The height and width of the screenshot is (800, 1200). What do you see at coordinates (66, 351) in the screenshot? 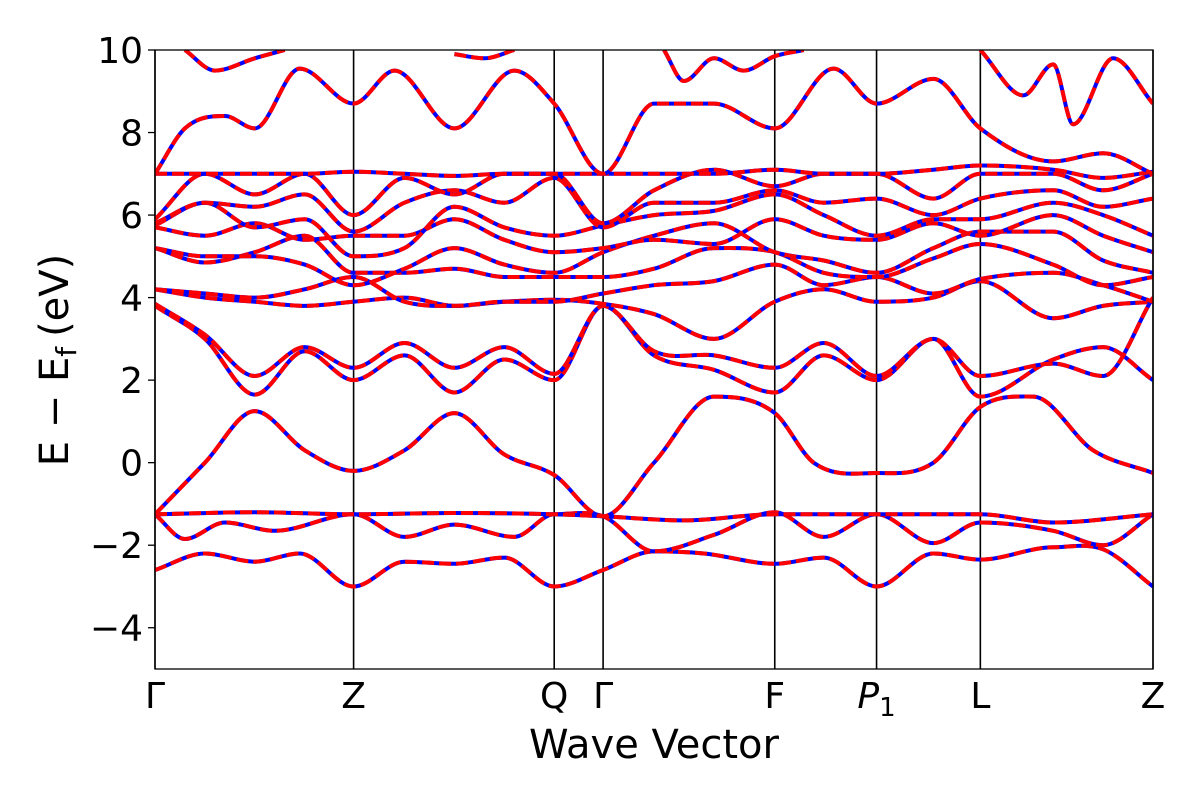
I see `y-axis-title-sub: f` at bounding box center [66, 351].